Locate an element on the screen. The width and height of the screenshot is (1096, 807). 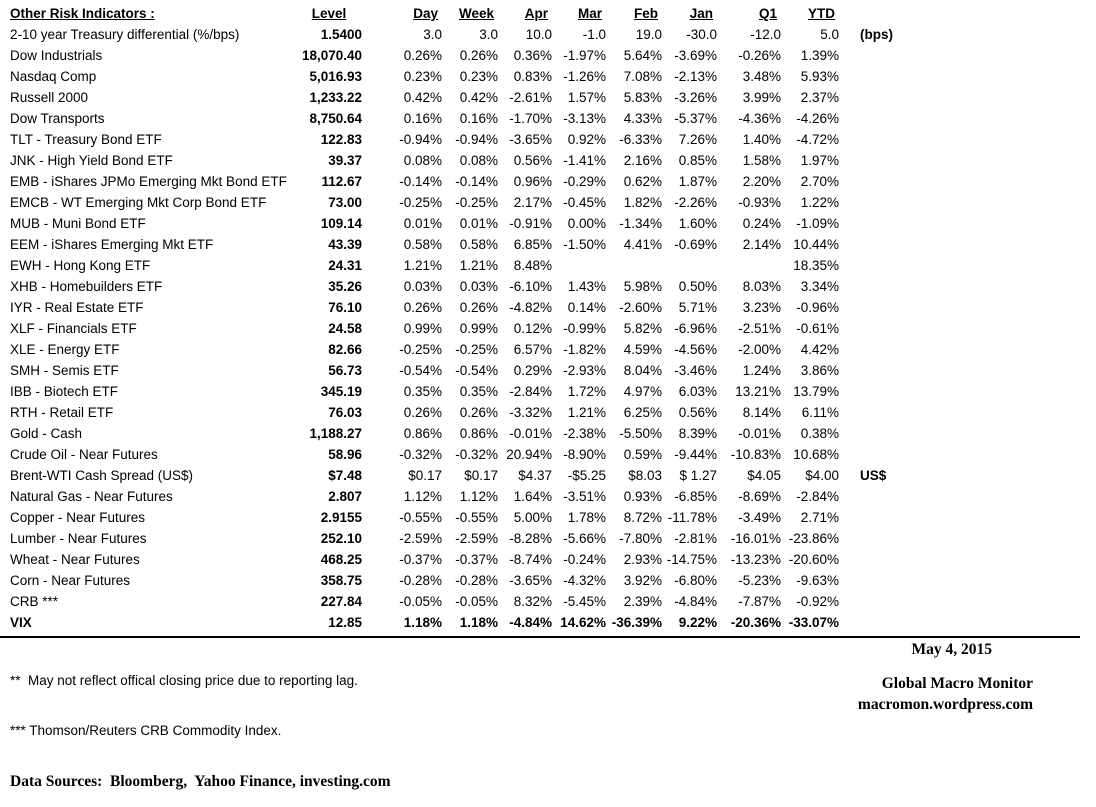
row-label: XHB - Homebuilders ETF is located at coordinates (86, 286).